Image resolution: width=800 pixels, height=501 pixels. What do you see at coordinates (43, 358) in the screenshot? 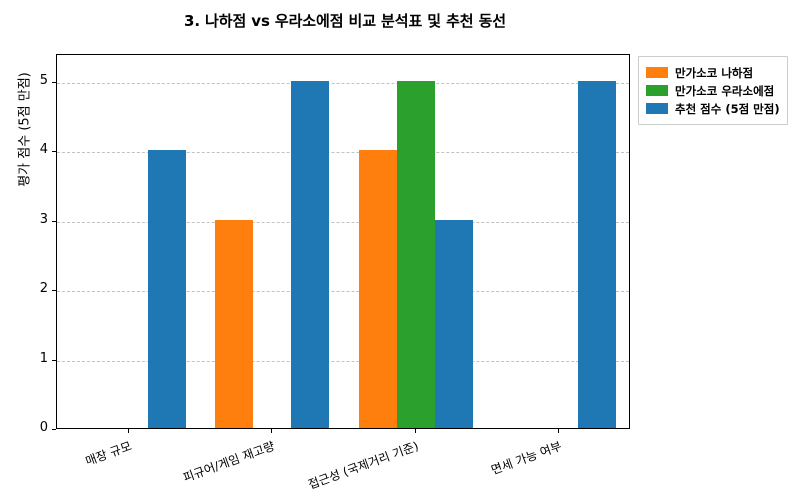
I see `y-tick-label: 1` at bounding box center [43, 358].